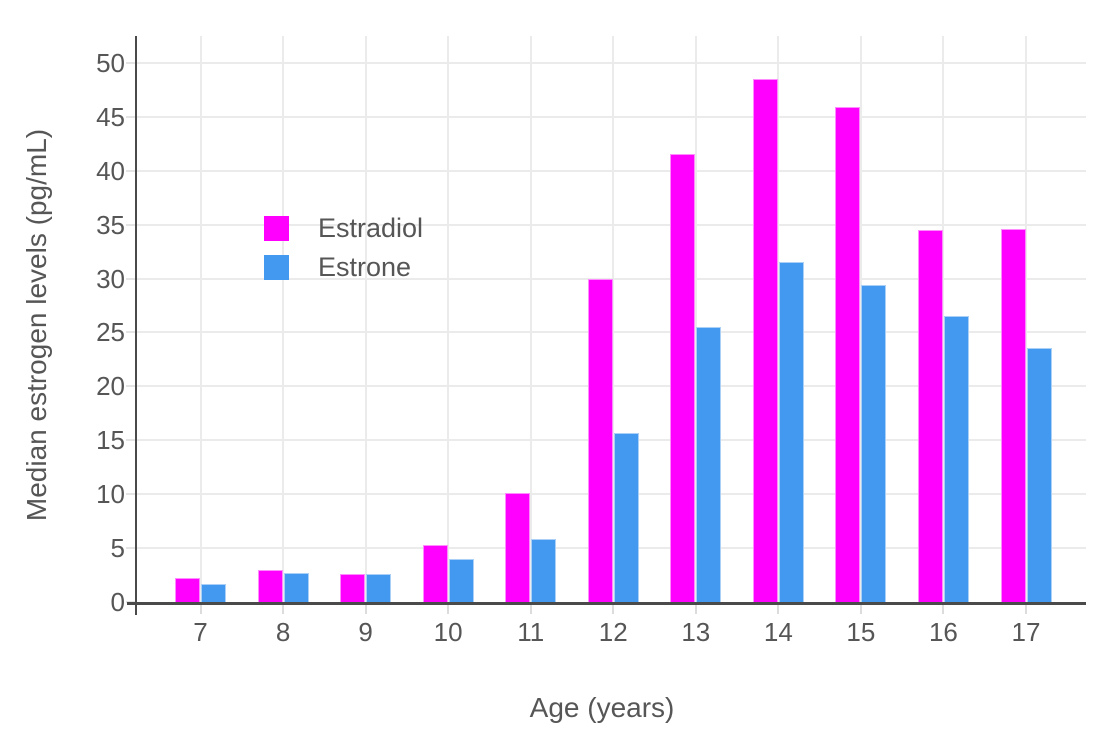 Image resolution: width=1112 pixels, height=748 pixels. Describe the element at coordinates (606, 603) in the screenshot. I see `x-axis-line` at that location.